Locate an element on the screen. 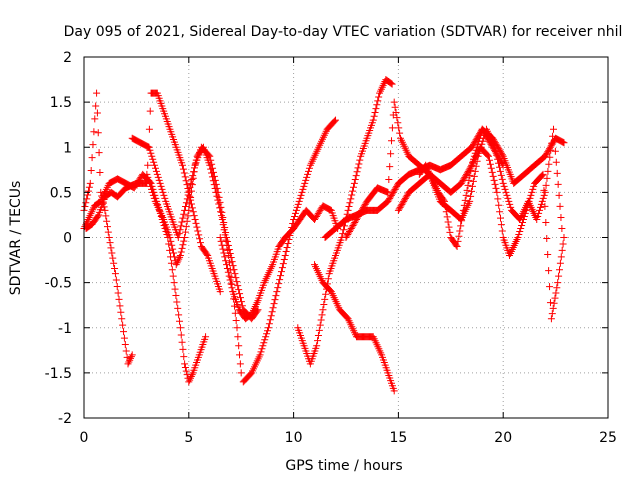 This screenshot has width=640, height=480. x-tick-label: 0 is located at coordinates (84, 438).